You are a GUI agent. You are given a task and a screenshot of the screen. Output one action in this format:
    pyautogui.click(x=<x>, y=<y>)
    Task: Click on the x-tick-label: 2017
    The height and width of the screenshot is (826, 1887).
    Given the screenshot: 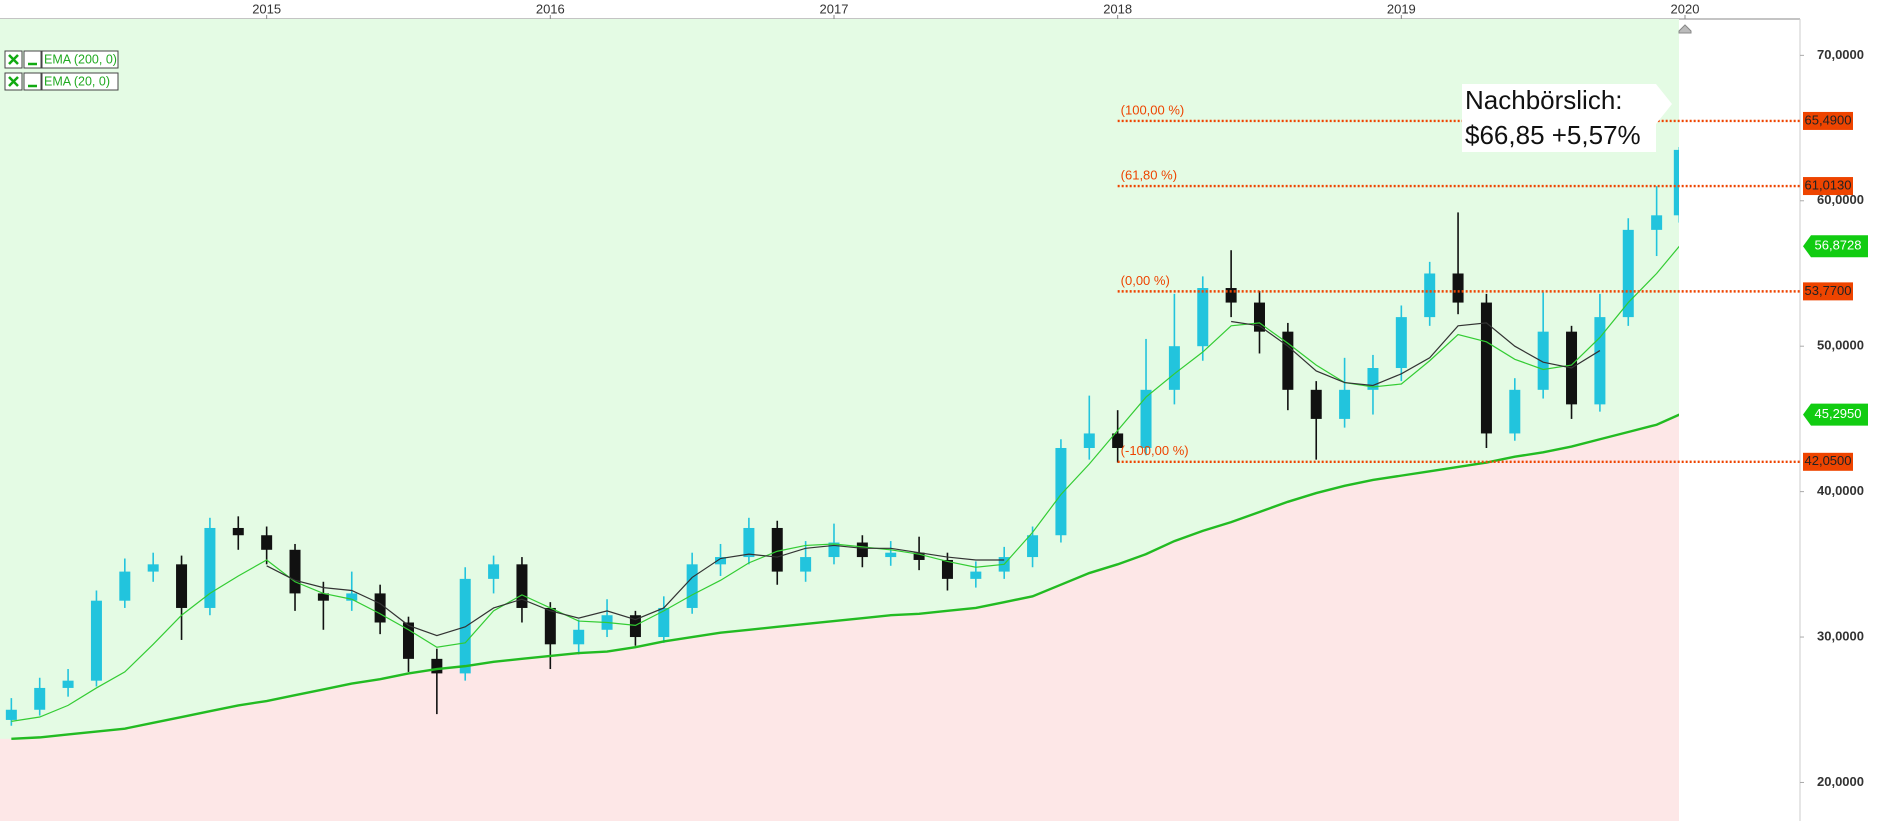 What is the action you would take?
    pyautogui.click(x=834, y=8)
    